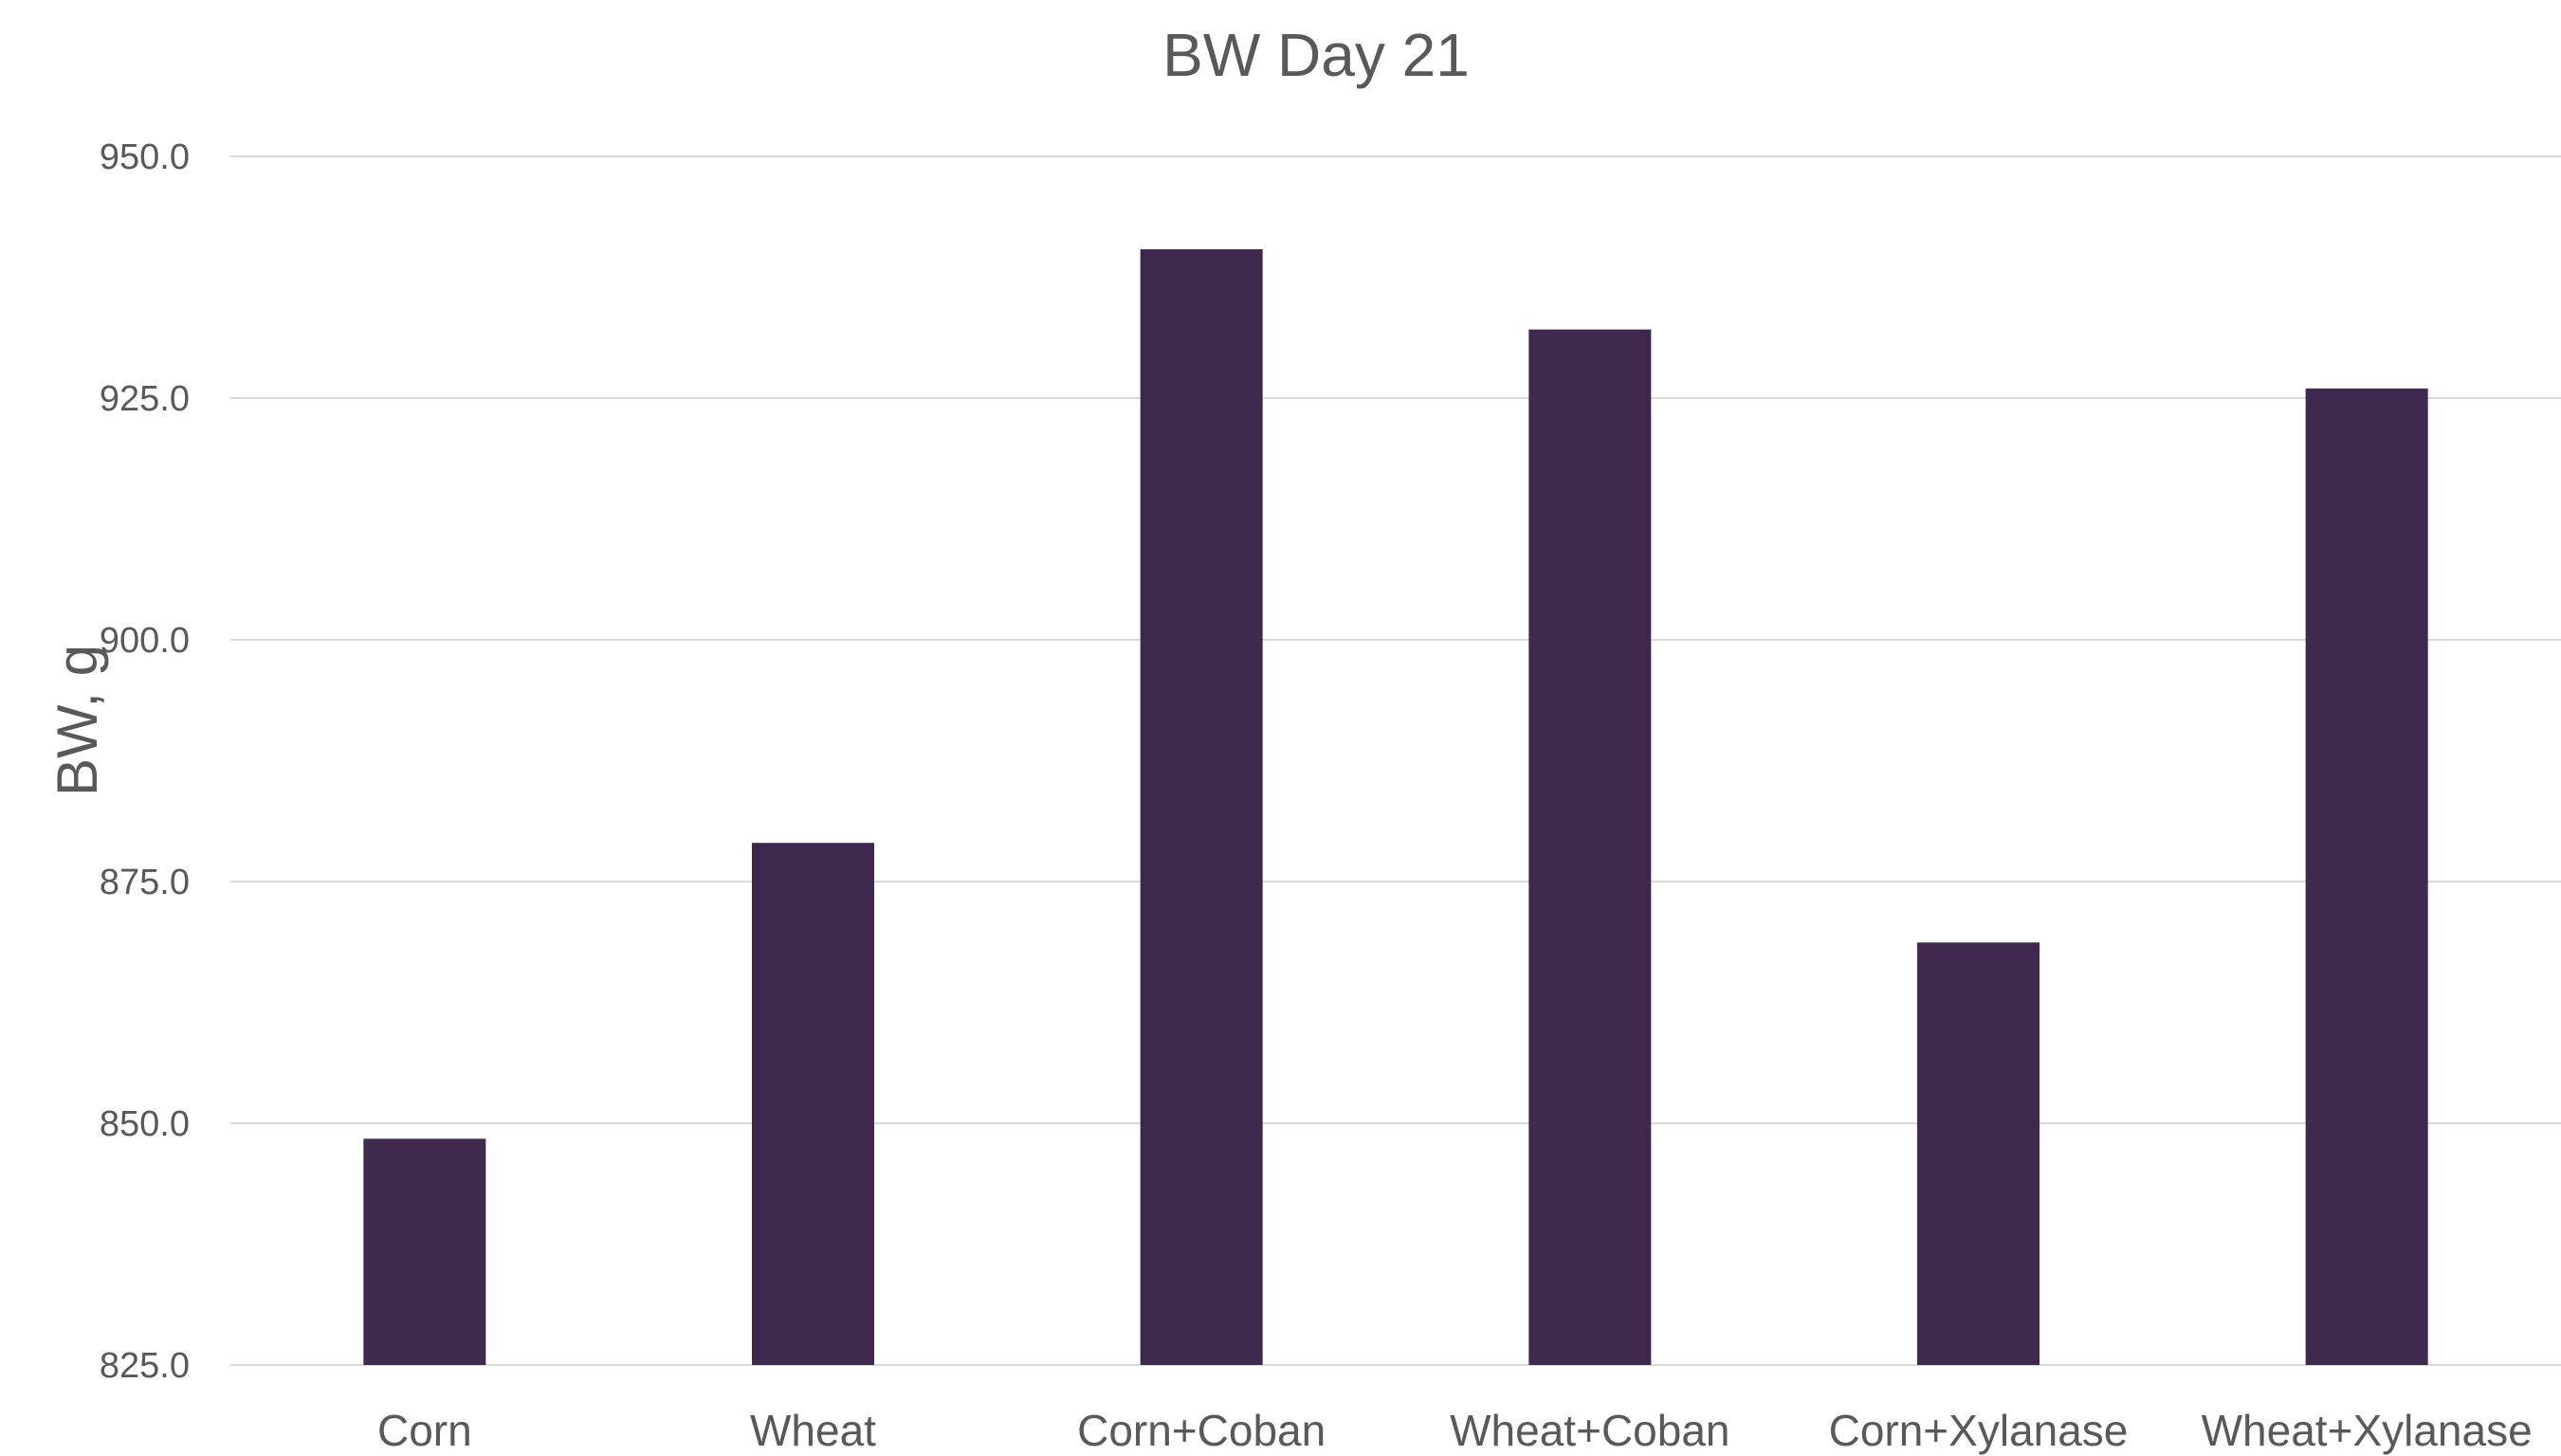 This screenshot has width=2561, height=1456. I want to click on x-category-label: Corn, so click(424, 1430).